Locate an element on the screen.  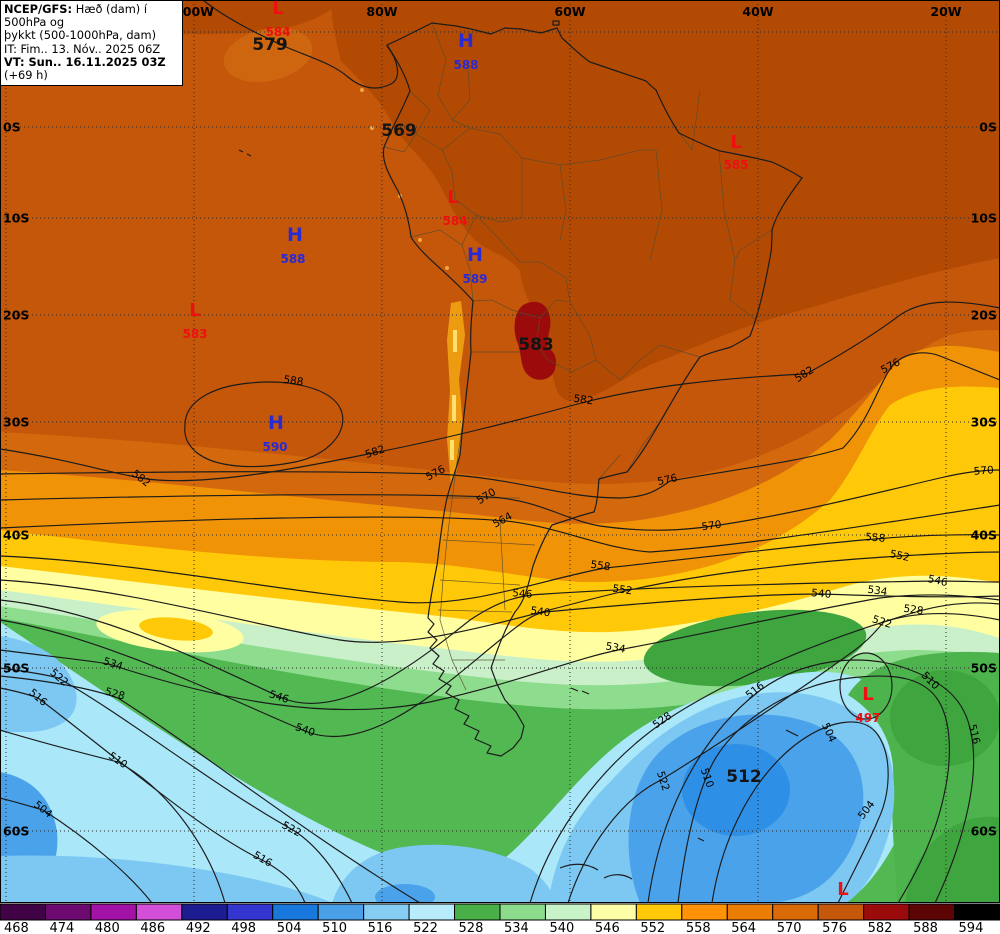
high-center-value: 590 is located at coordinates (274, 447).